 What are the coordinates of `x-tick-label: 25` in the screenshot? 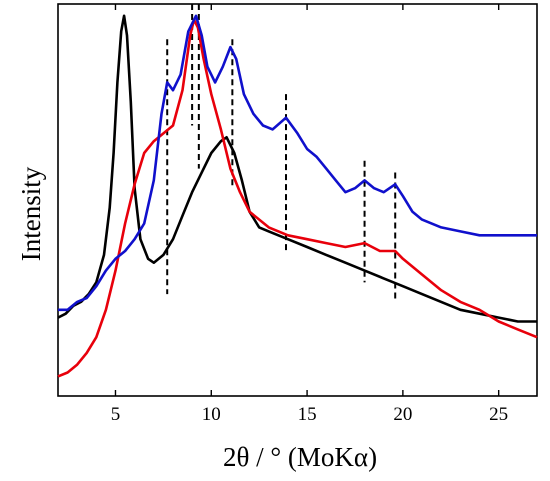 It's located at (498, 414).